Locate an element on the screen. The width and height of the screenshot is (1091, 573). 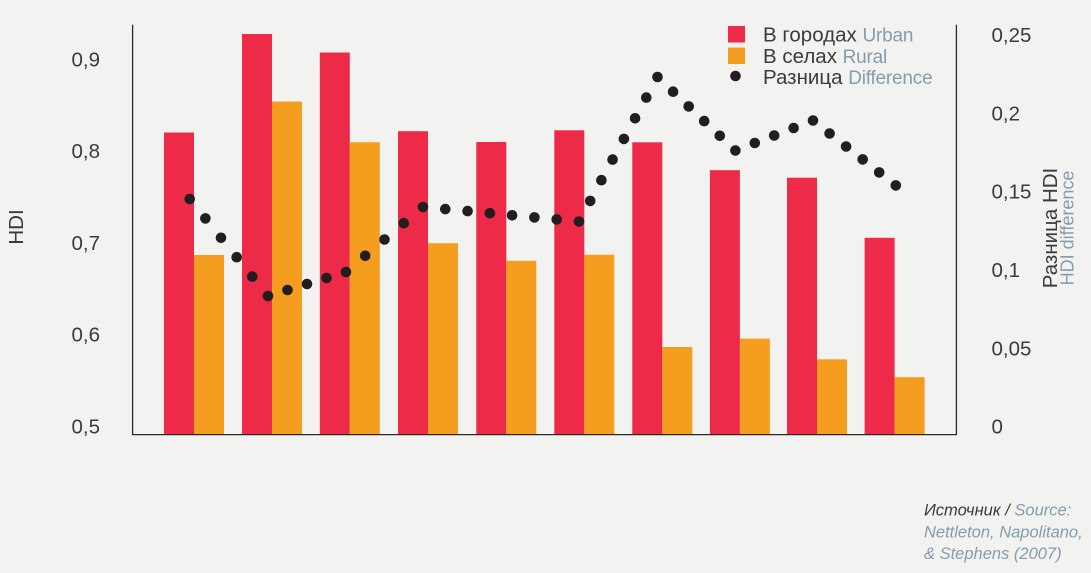
svg-text: В селах Rural is located at coordinates (825, 56).